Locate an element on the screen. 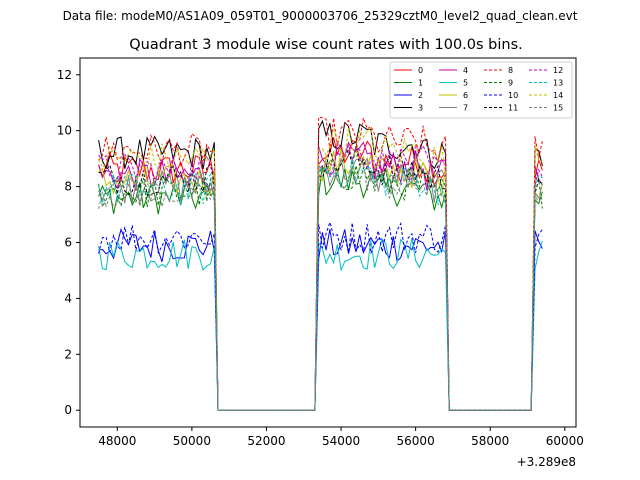 Image resolution: width=640 pixels, height=480 pixels. legend-label-2: 2 is located at coordinates (420, 95).